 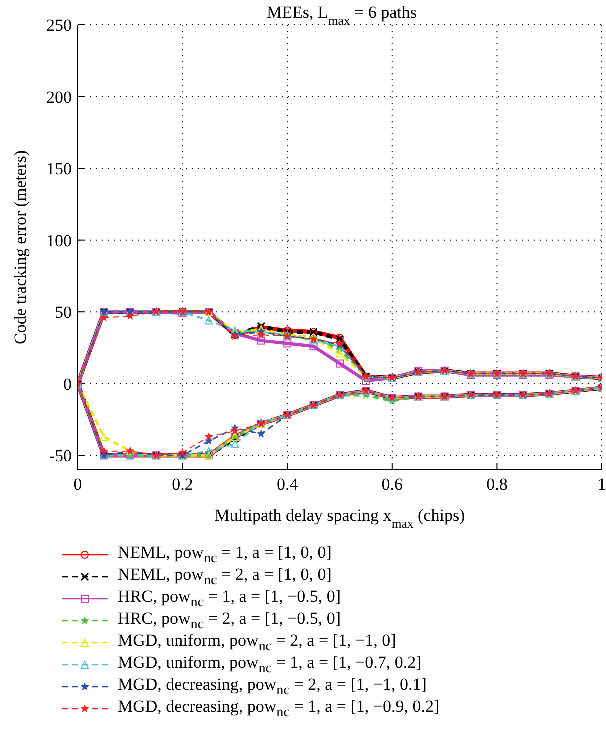 What do you see at coordinates (287, 484) in the screenshot?
I see `x-tick-label: 0.4` at bounding box center [287, 484].